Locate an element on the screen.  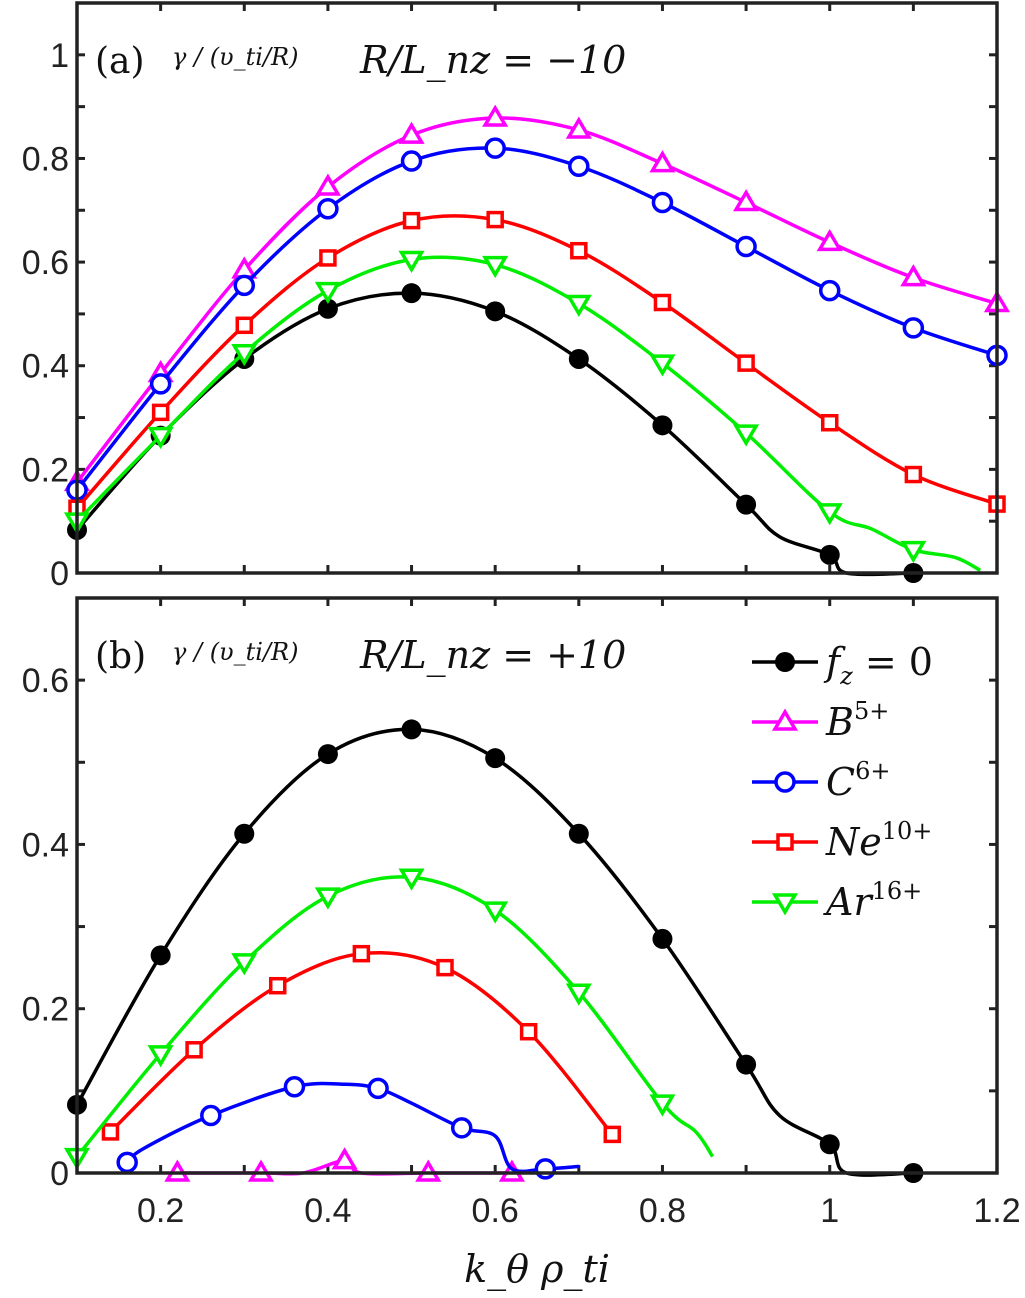
legend-label-part: B is located at coordinates (839, 722).